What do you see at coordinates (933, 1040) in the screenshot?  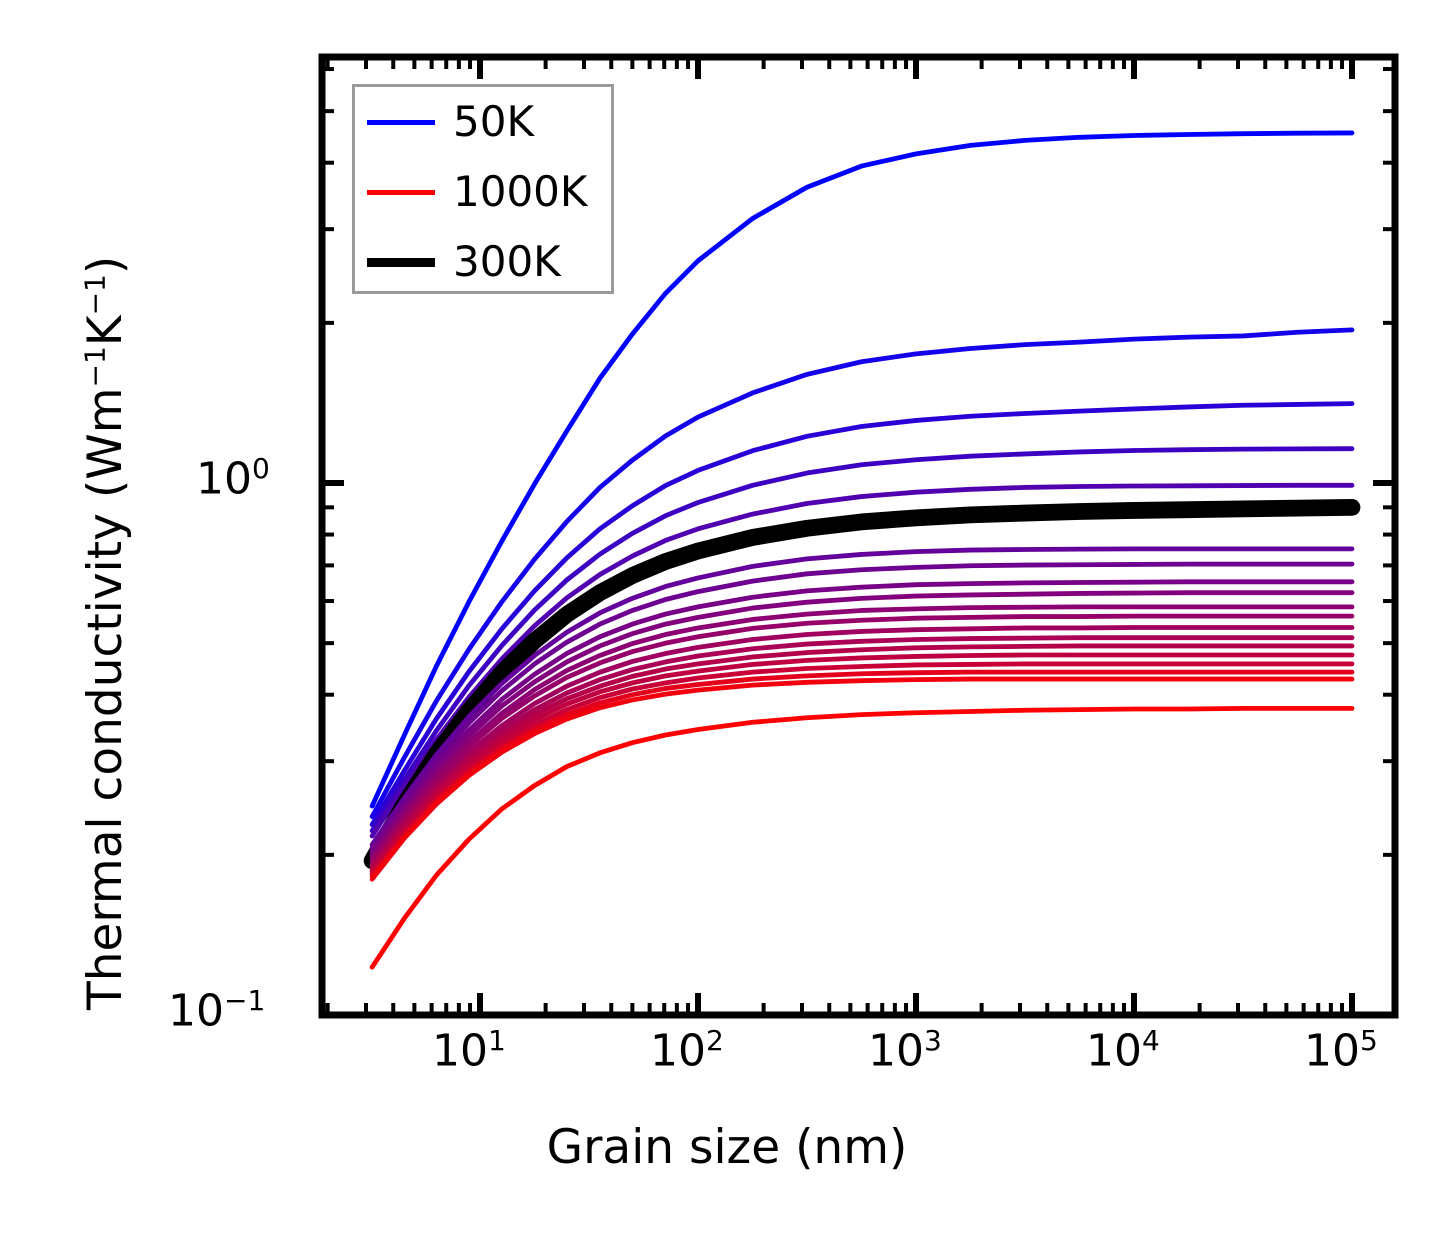 I see `xtick-exponent: 3` at bounding box center [933, 1040].